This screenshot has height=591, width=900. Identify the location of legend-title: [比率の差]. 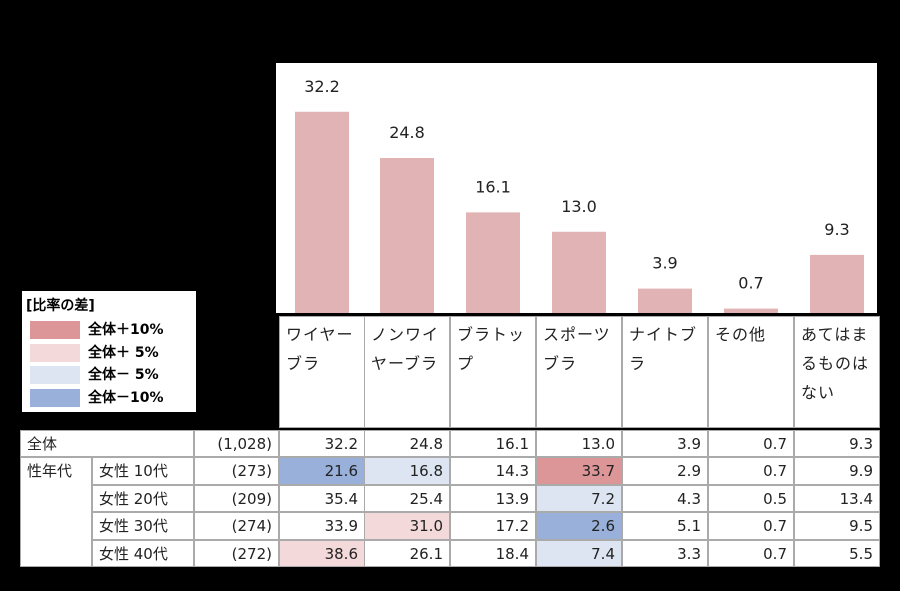
(60, 306).